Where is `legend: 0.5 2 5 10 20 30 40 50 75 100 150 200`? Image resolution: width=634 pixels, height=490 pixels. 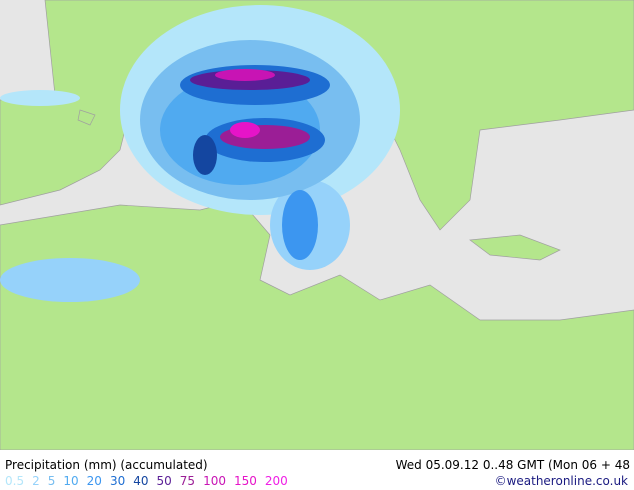 legend: 0.5 2 5 10 20 30 40 50 75 100 150 200 is located at coordinates (146, 481).